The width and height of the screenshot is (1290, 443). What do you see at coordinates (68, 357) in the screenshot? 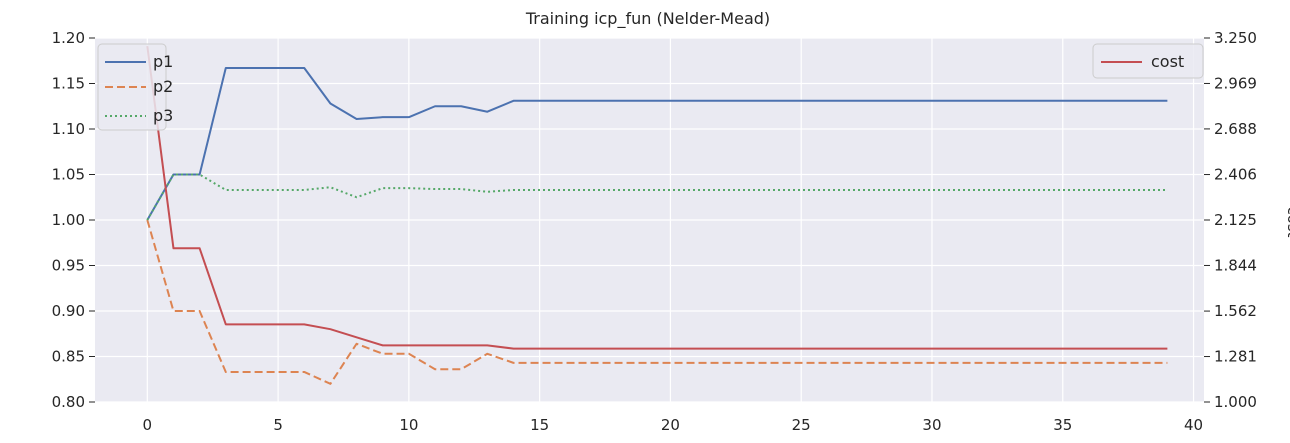
I see `y-tick-label: 0.85` at bounding box center [68, 357].